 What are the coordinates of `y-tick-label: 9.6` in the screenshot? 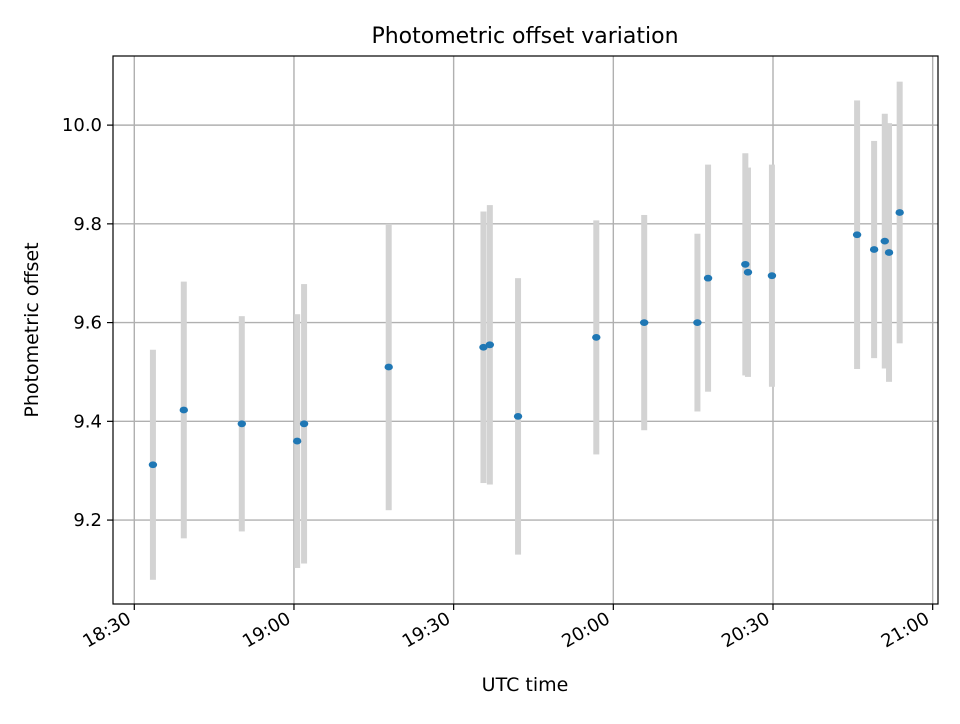 It's located at (87, 323).